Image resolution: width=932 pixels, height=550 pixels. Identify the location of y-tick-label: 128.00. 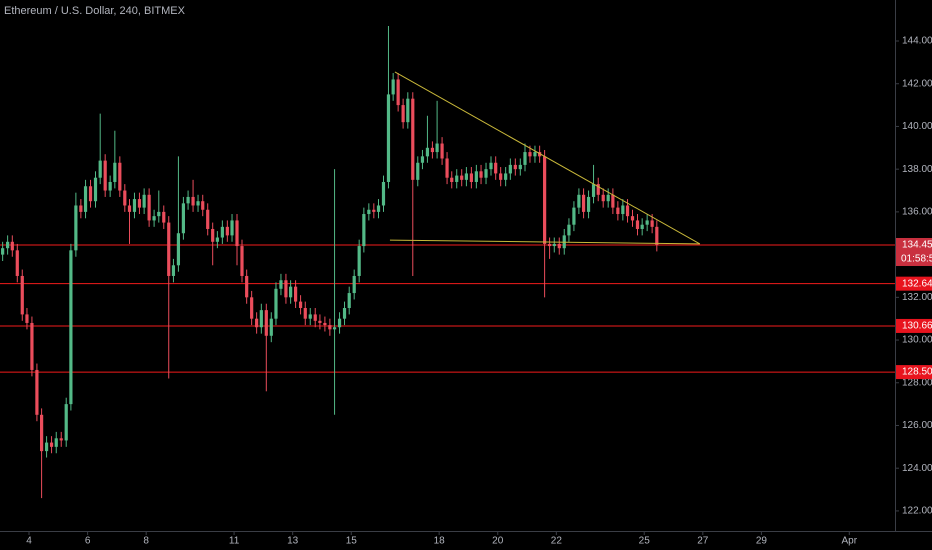
(917, 382).